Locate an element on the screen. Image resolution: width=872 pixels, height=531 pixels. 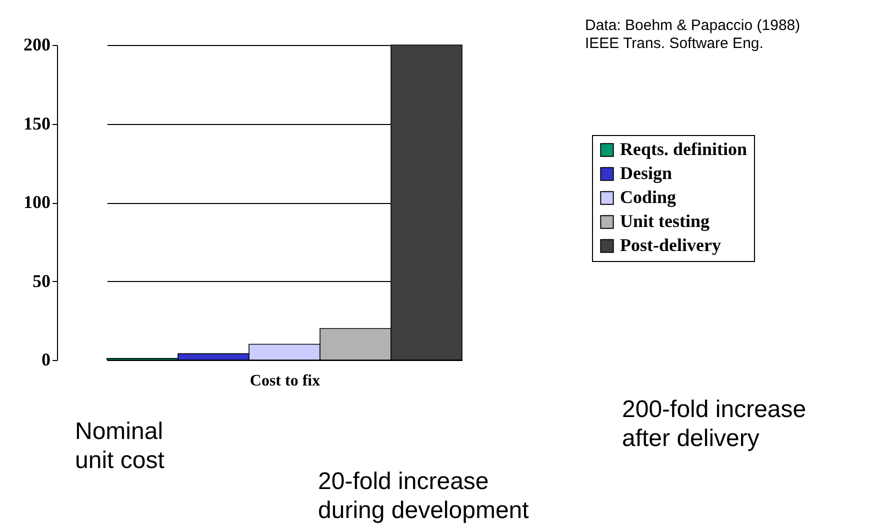
y-tick-label: 0 is located at coordinates (46, 360).